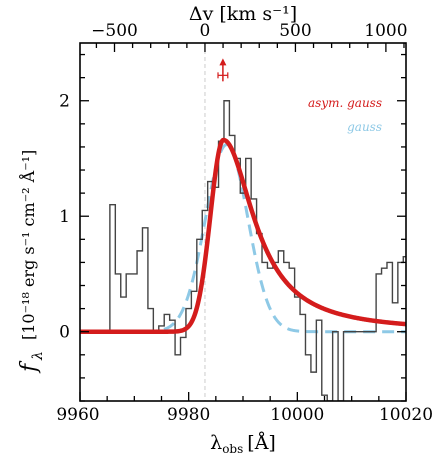  Describe the element at coordinates (345, 103) in the screenshot. I see `legend-asym-gauss: asym. gauss` at that location.